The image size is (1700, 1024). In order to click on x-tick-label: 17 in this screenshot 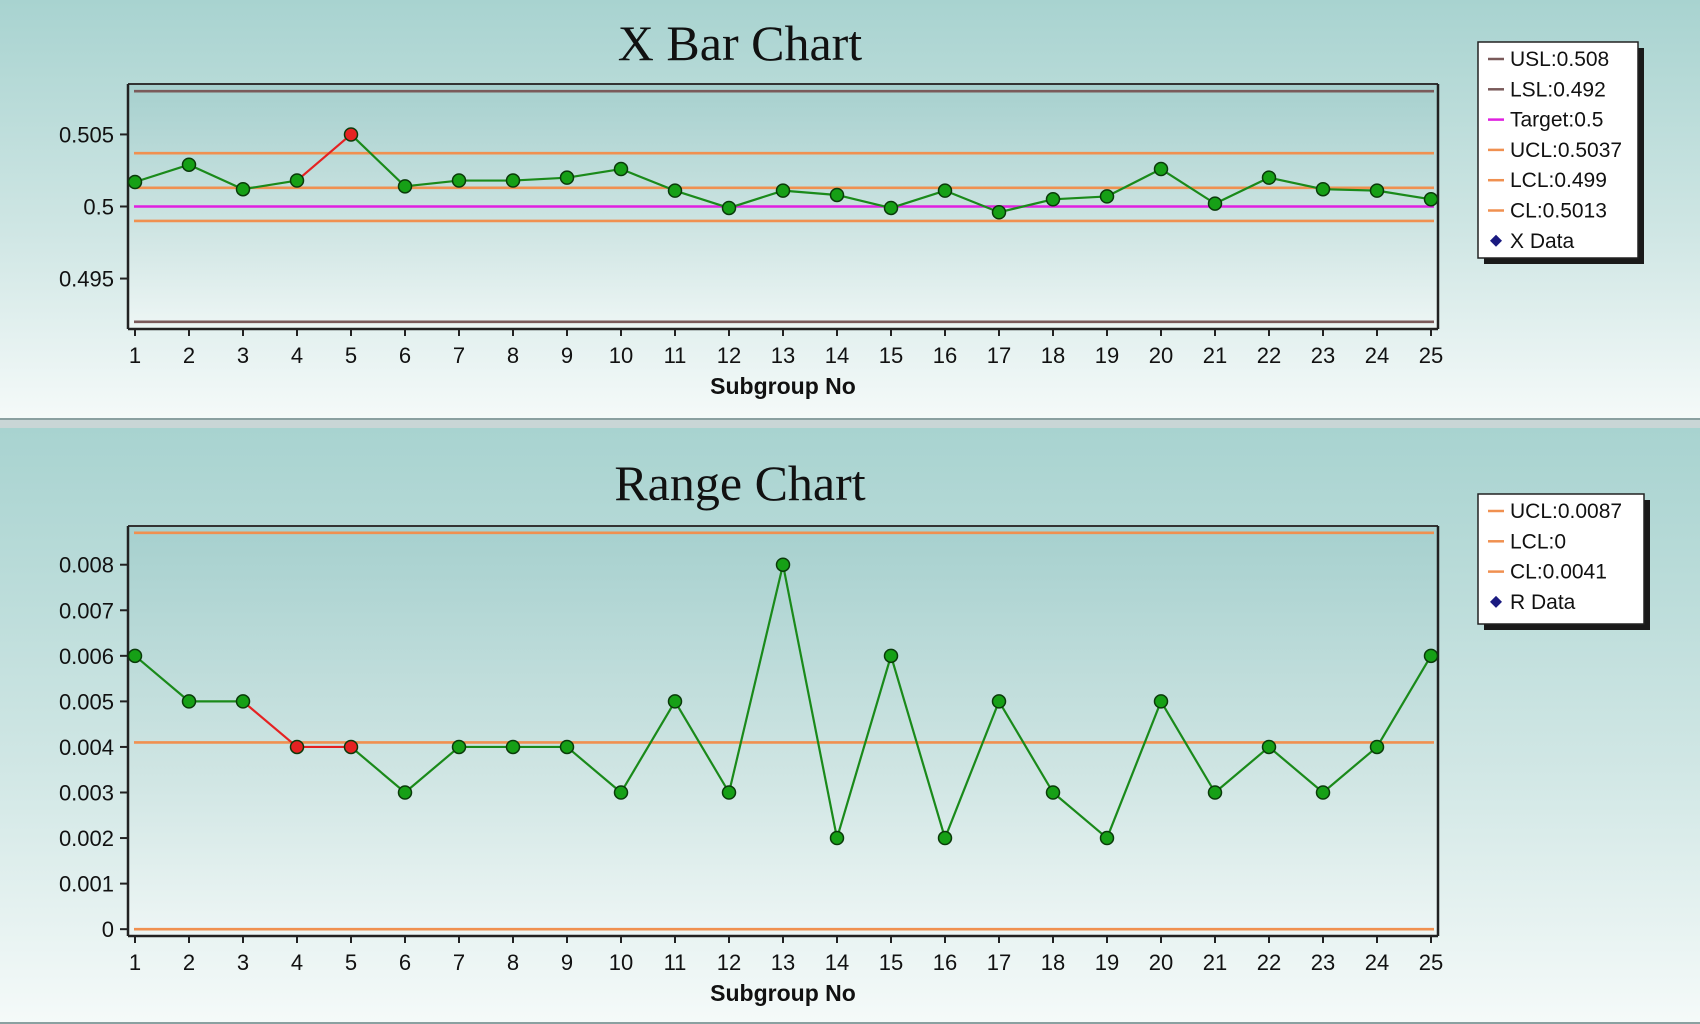, I will do `click(999, 355)`.